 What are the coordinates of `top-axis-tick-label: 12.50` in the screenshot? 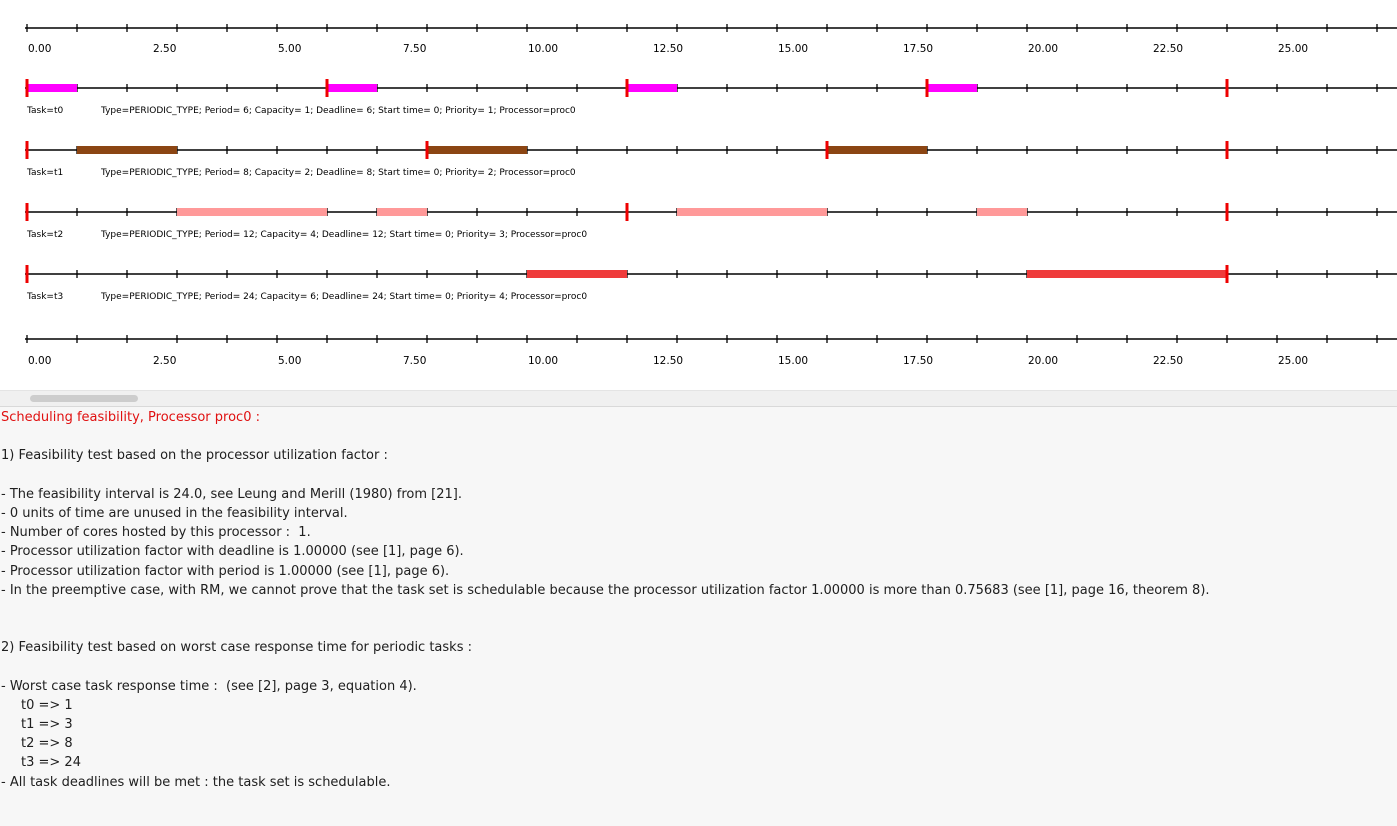 It's located at (668, 49).